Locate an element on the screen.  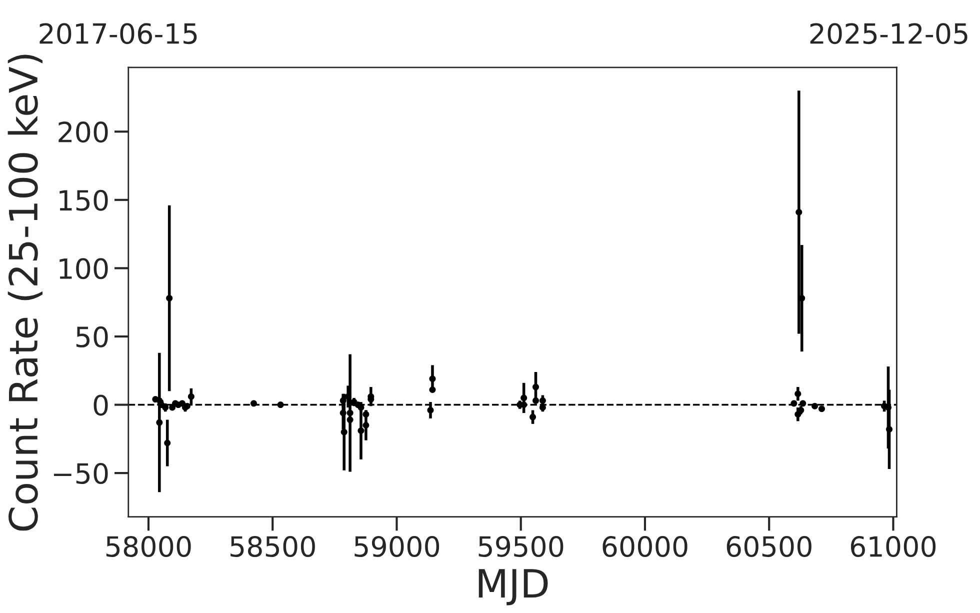
y-tick-label: 0 is located at coordinates (101, 405).